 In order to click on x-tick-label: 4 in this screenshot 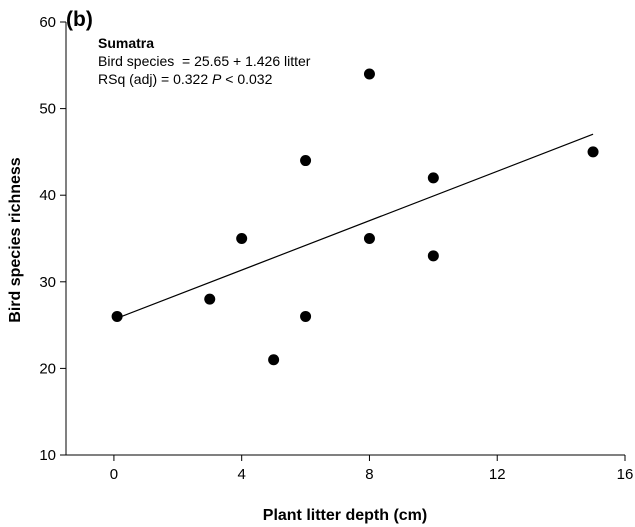, I will do `click(242, 474)`.